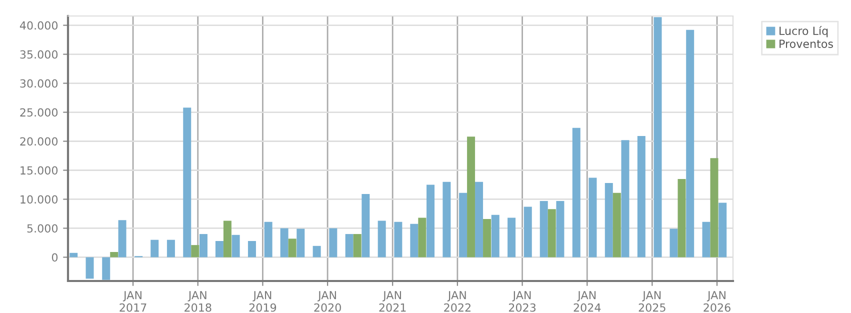 The image size is (851, 313). What do you see at coordinates (522, 301) in the screenshot?
I see `x-tick-label: JAN 2023` at bounding box center [522, 301].